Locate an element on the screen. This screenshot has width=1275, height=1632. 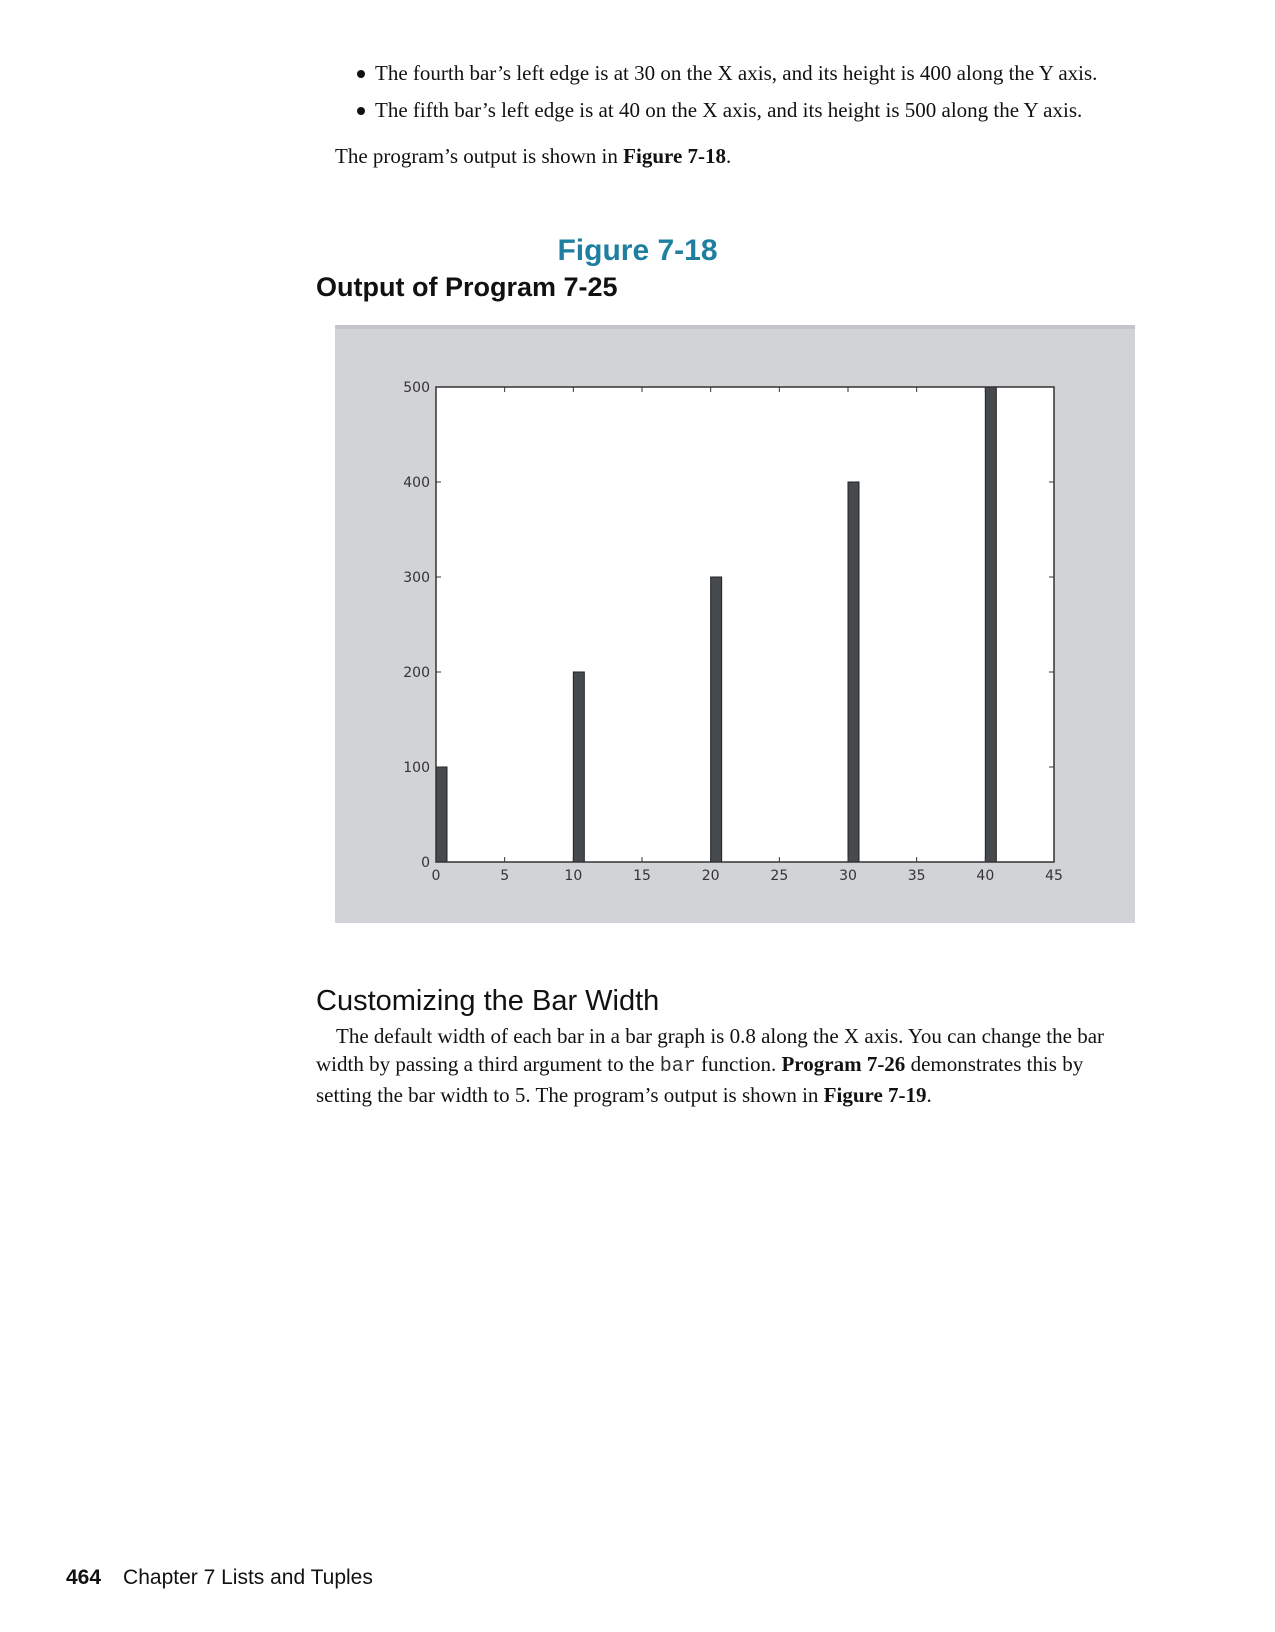
paragraph-text: . is located at coordinates (929, 1095).